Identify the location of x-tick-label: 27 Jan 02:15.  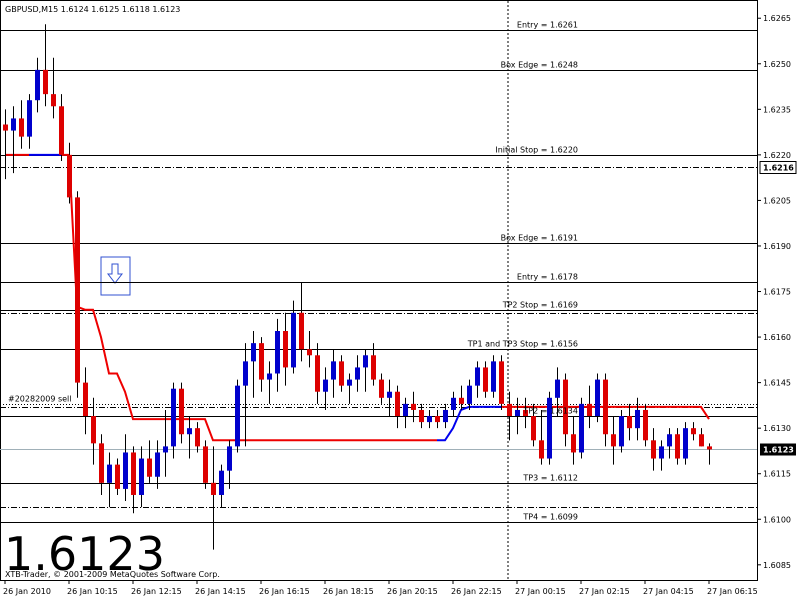
(604, 591).